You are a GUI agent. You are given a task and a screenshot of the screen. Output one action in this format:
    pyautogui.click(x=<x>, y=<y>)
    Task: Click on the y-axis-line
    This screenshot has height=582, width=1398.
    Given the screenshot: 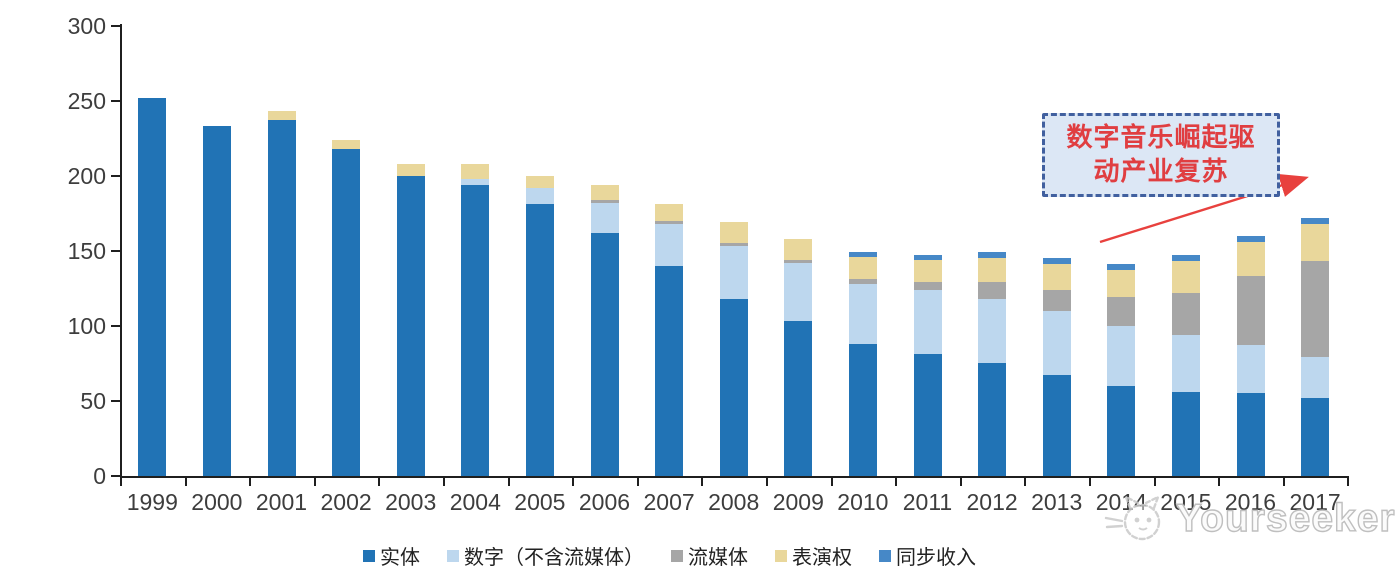 What is the action you would take?
    pyautogui.click(x=121, y=251)
    